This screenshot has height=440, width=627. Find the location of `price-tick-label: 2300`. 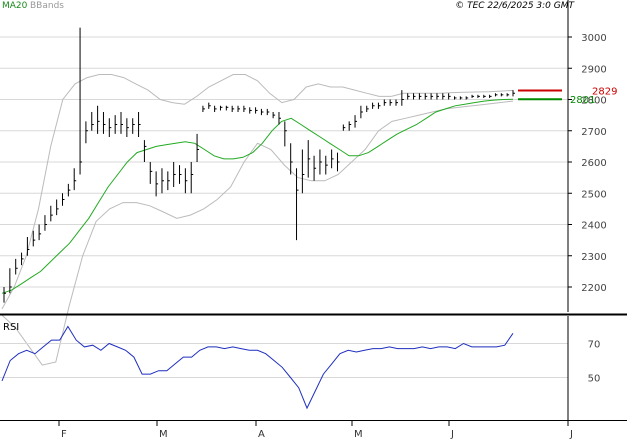

price-tick-label: 2300 is located at coordinates (593, 257).